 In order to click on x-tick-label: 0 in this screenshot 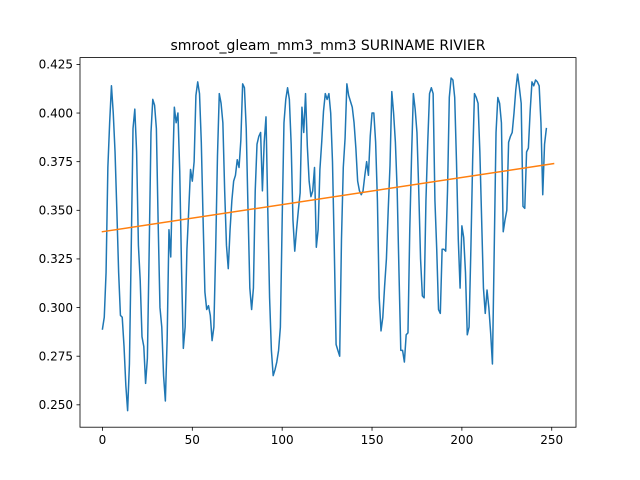, I will do `click(103, 440)`.